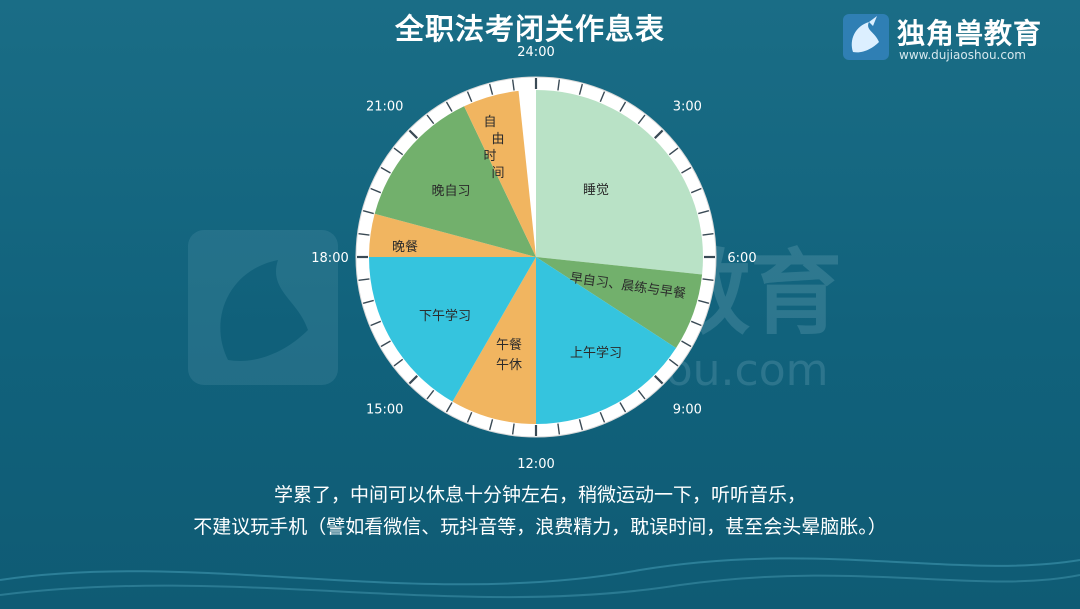 The image size is (1080, 609). Describe the element at coordinates (970, 33) in the screenshot. I see `brand-name: 独角兽教育` at that location.